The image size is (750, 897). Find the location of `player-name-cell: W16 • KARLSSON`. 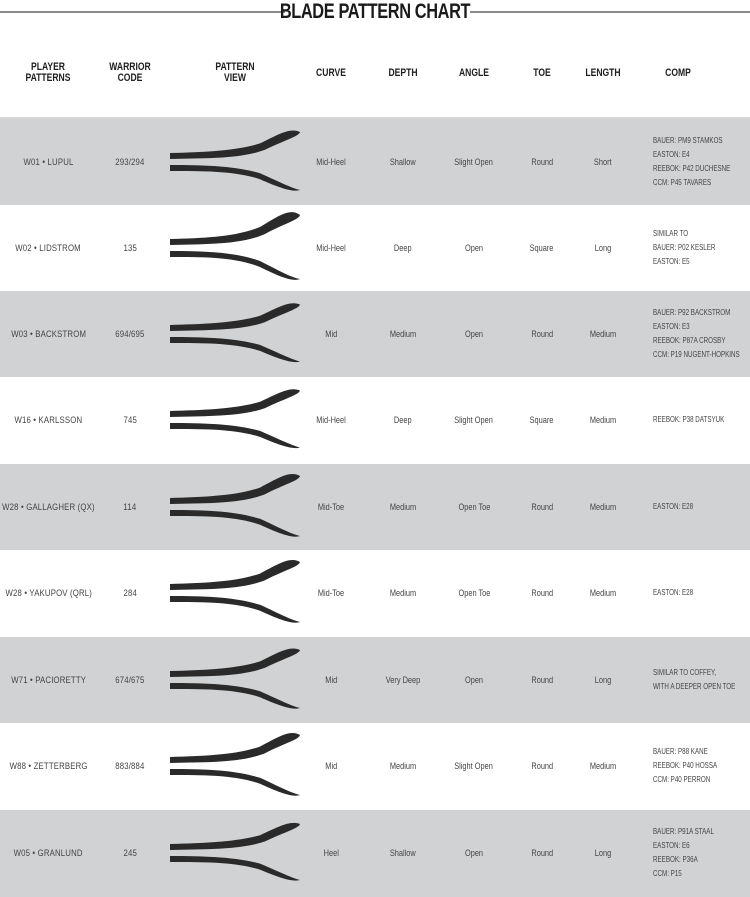

player-name-cell: W16 • KARLSSON is located at coordinates (48, 420).